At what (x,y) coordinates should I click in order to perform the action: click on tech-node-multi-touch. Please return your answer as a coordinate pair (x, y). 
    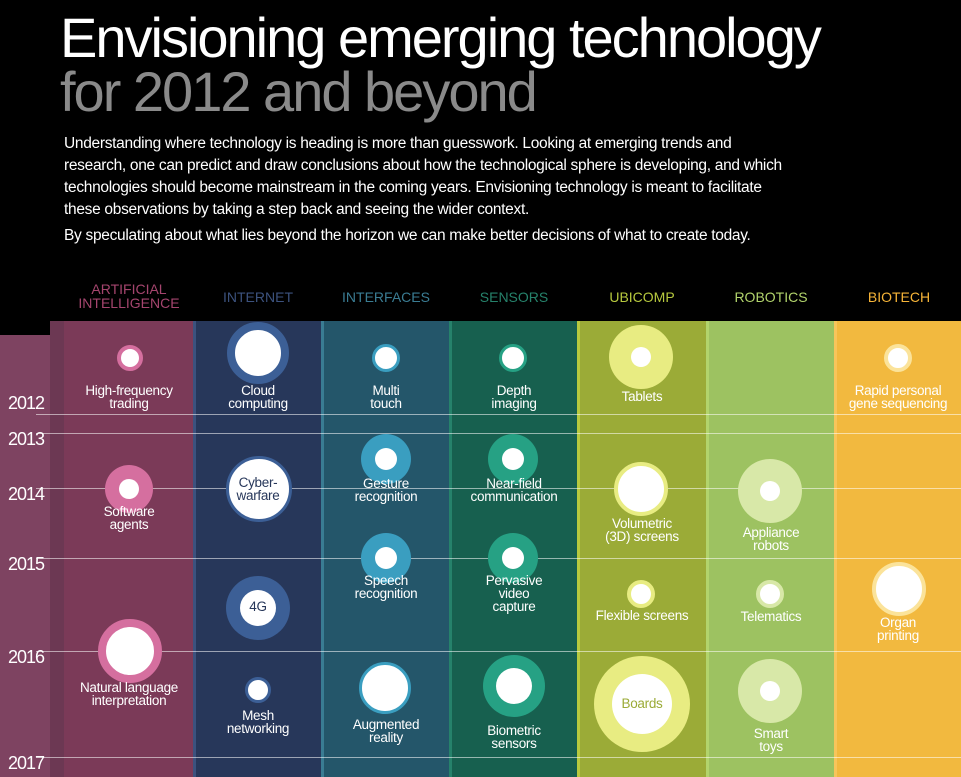
    Looking at the image, I should click on (386, 358).